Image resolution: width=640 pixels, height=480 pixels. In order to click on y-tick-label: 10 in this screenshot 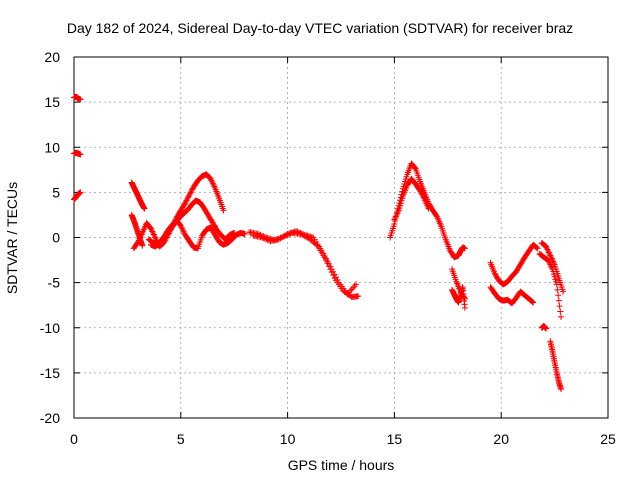, I will do `click(52, 147)`.